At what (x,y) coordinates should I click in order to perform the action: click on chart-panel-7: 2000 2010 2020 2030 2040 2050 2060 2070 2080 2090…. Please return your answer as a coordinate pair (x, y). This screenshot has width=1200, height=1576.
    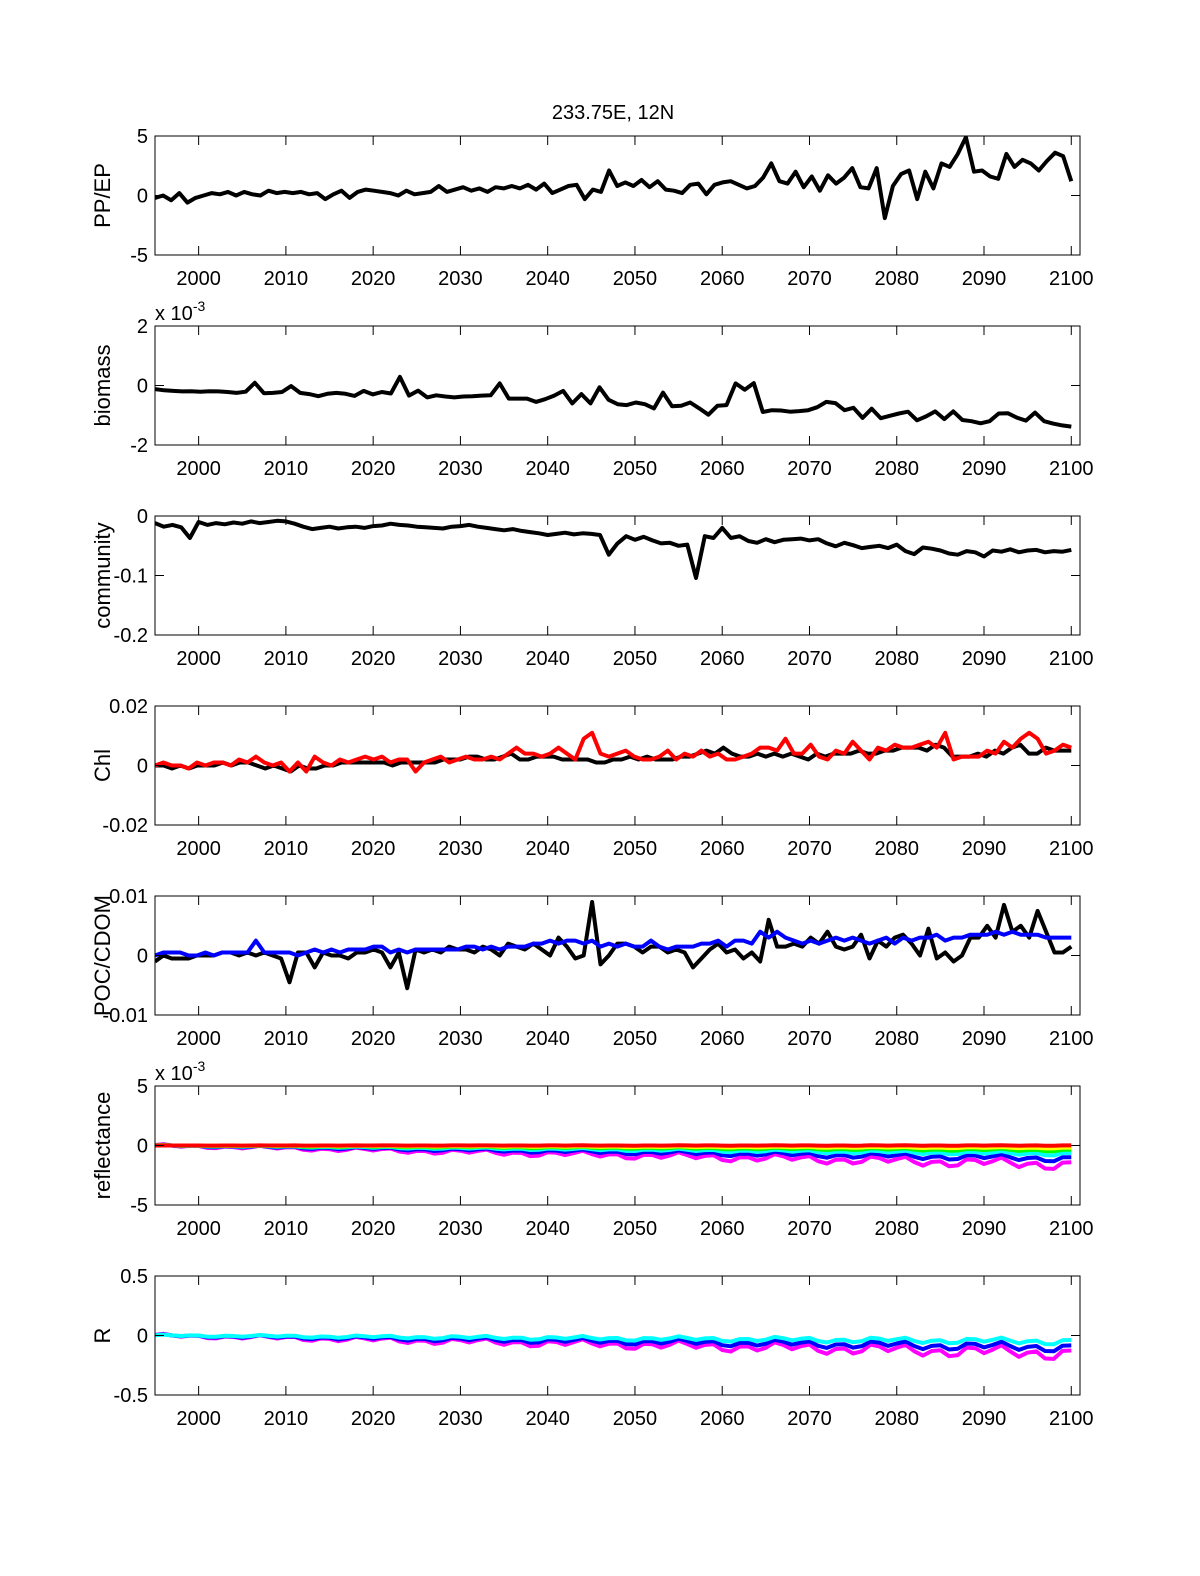
    Looking at the image, I should click on (592, 1348).